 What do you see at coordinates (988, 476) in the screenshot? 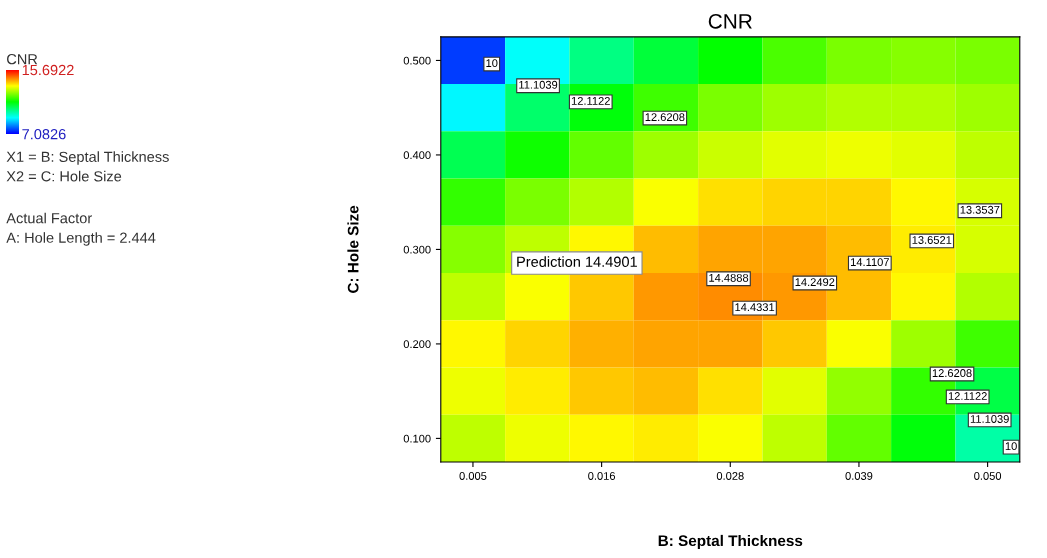
I see `x-tick-label: 0.050` at bounding box center [988, 476].